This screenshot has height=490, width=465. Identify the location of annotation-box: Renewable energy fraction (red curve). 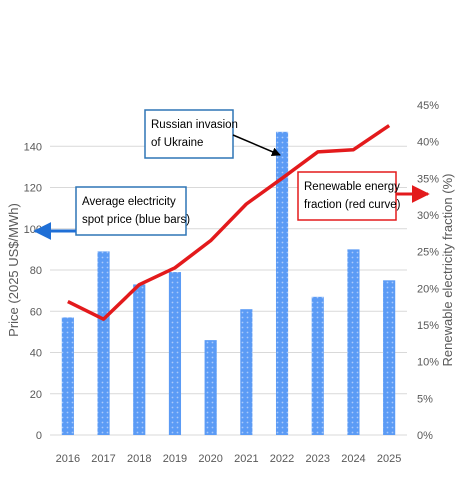
(349, 196).